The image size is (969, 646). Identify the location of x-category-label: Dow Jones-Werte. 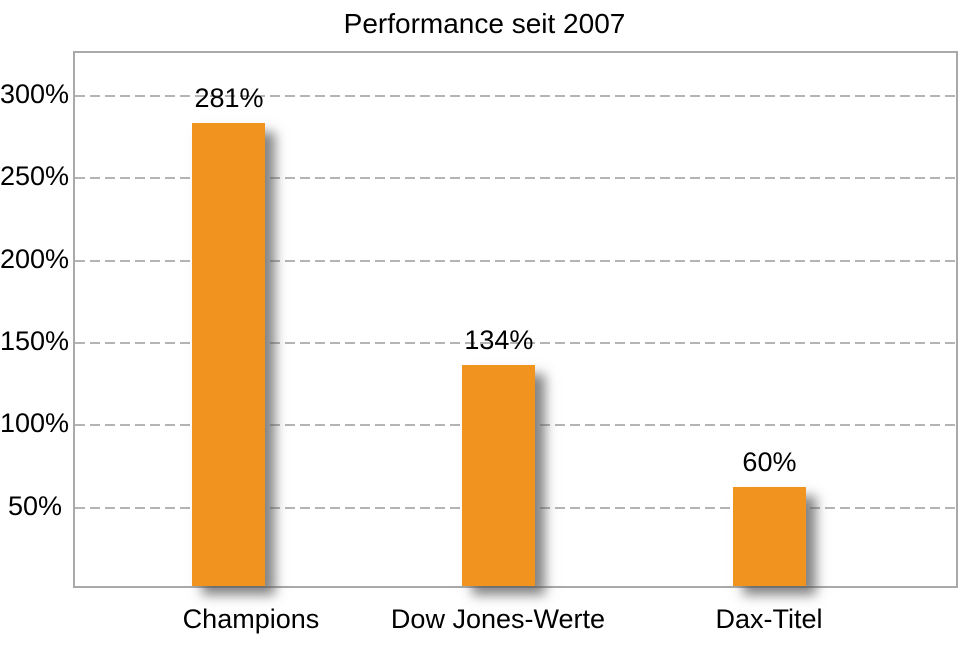
(498, 619).